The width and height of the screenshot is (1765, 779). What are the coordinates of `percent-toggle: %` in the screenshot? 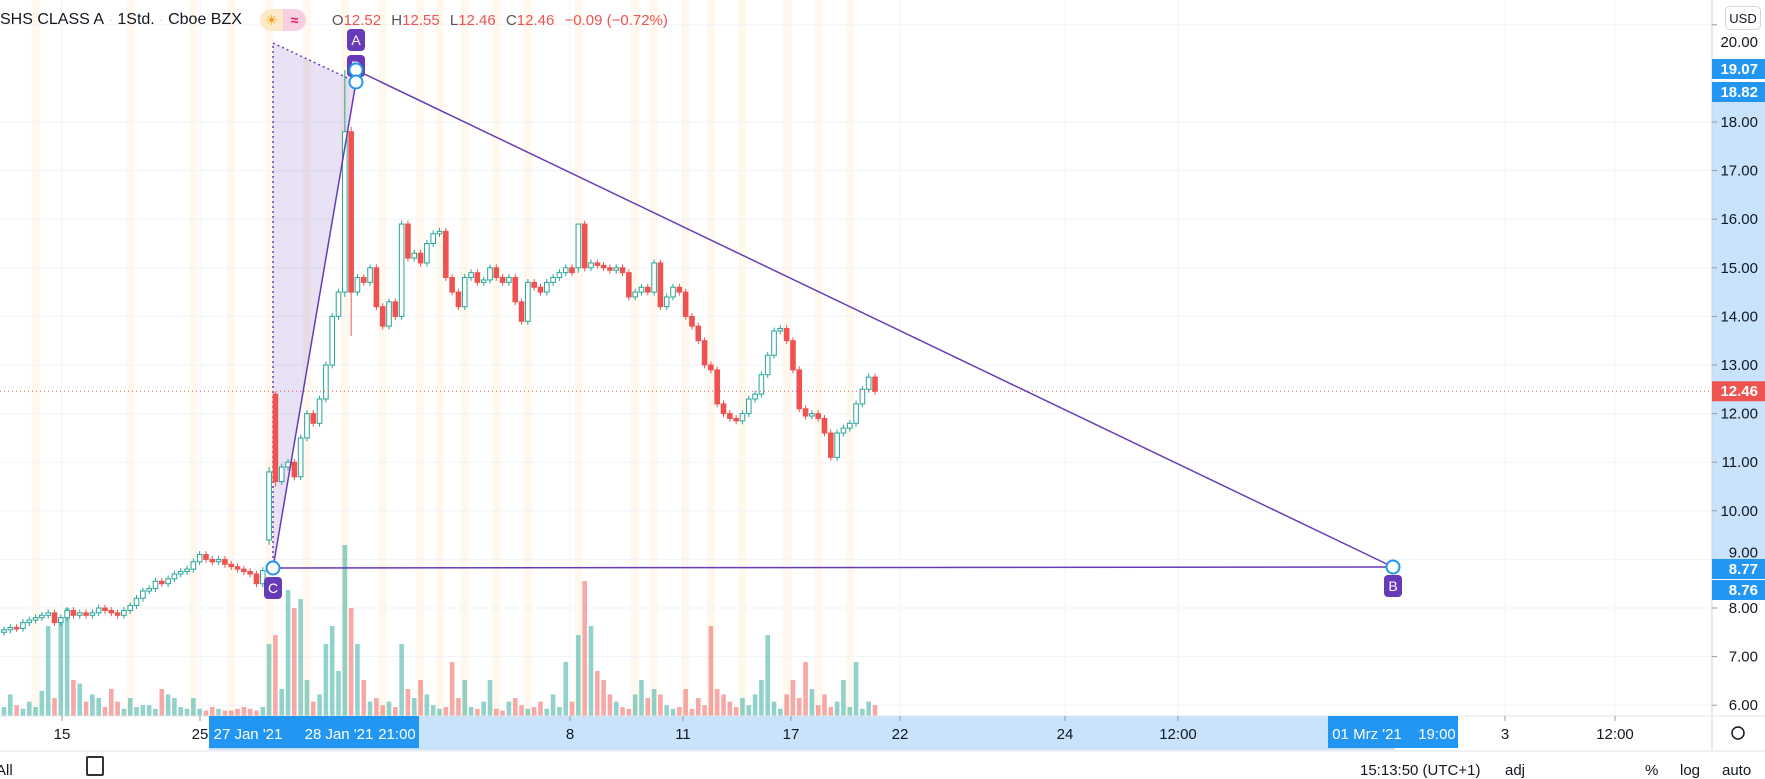 It's located at (1652, 770).